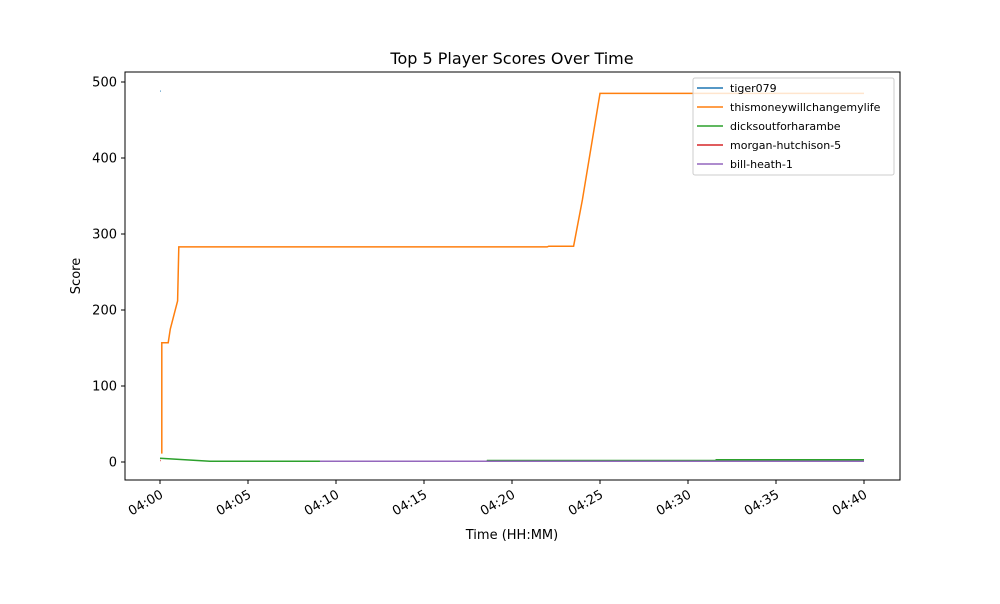 The width and height of the screenshot is (1000, 604). Describe the element at coordinates (322, 503) in the screenshot. I see `x-tick-label: 04:10` at that location.